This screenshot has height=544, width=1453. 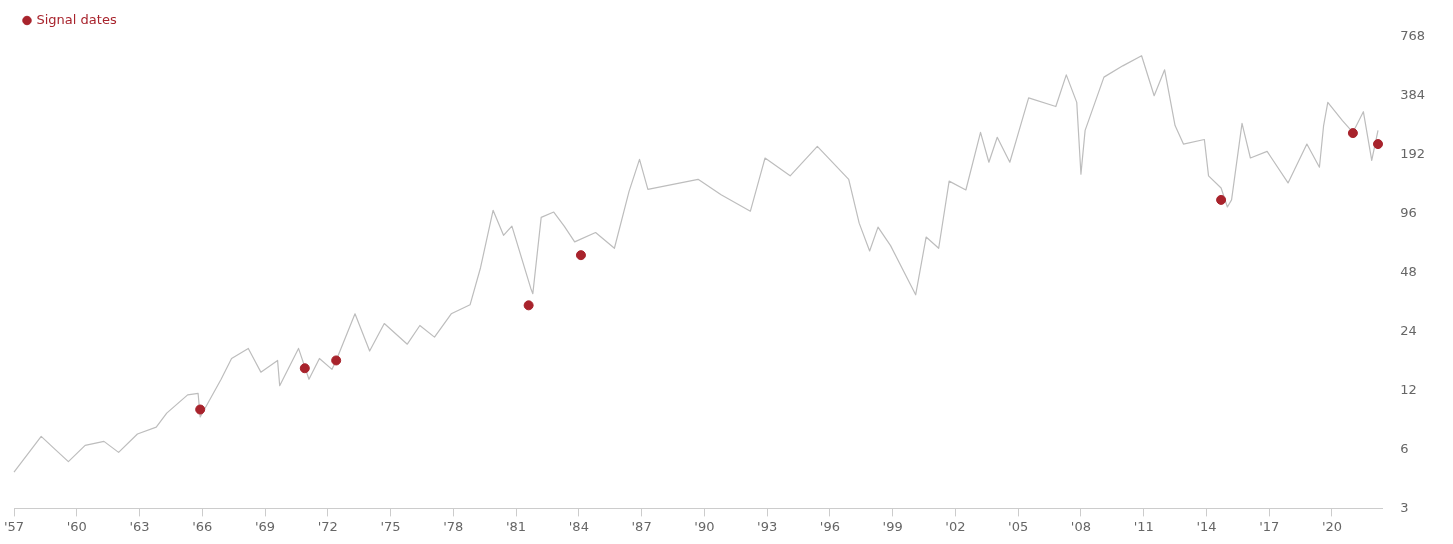 I want to click on x-tick-label: '02, so click(x=955, y=526).